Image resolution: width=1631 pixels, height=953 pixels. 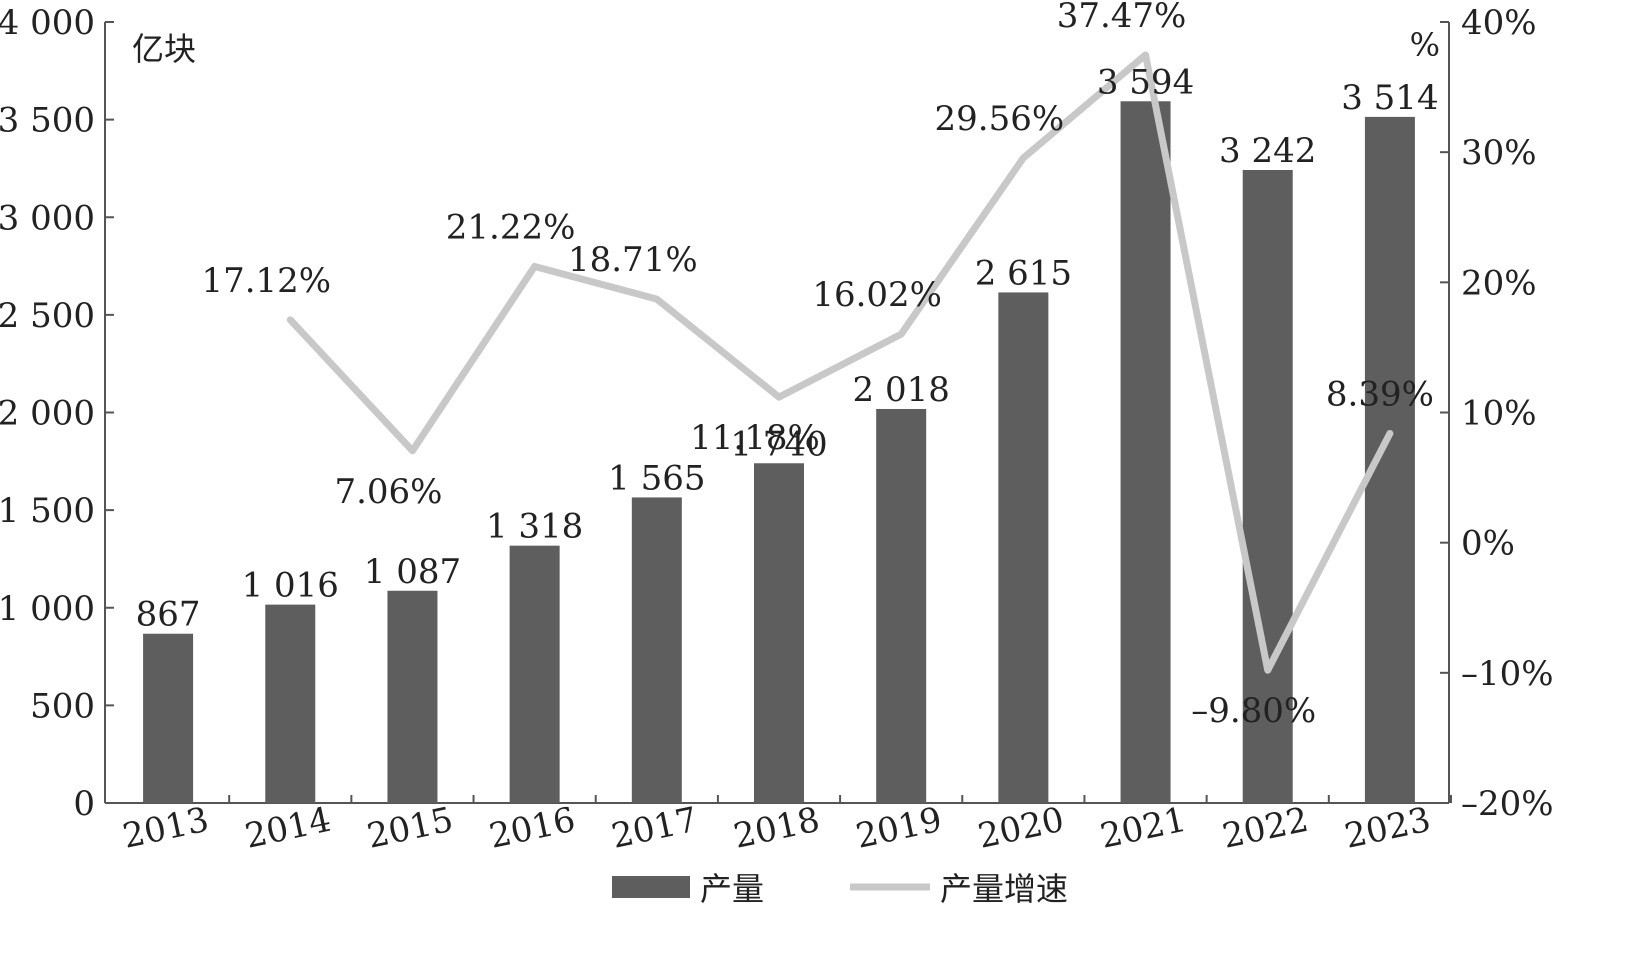 What do you see at coordinates (62, 706) in the screenshot?
I see `left-tick-label: 500` at bounding box center [62, 706].